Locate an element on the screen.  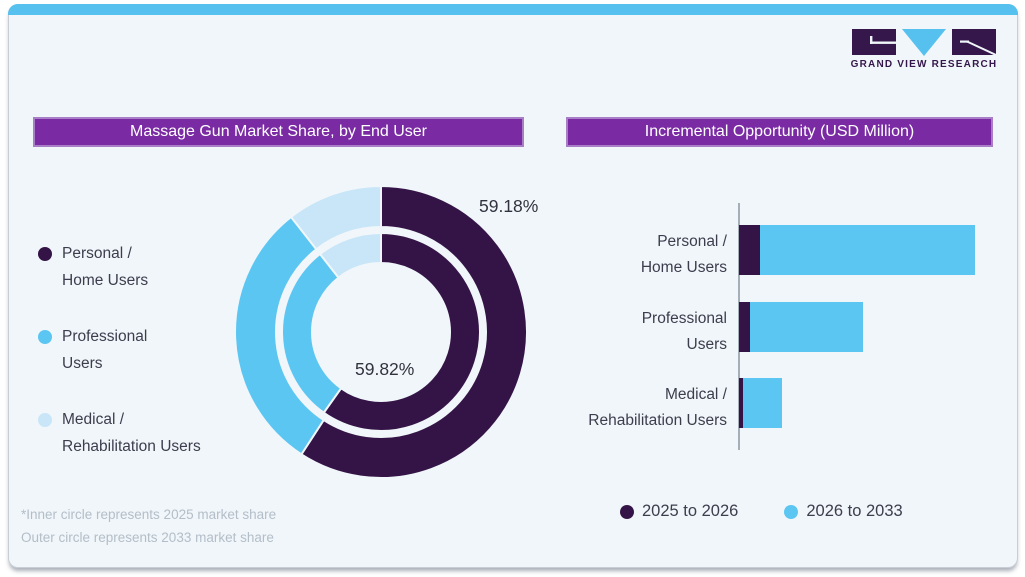
legend-item-professional-users: Professional Users is located at coordinates (119, 350).